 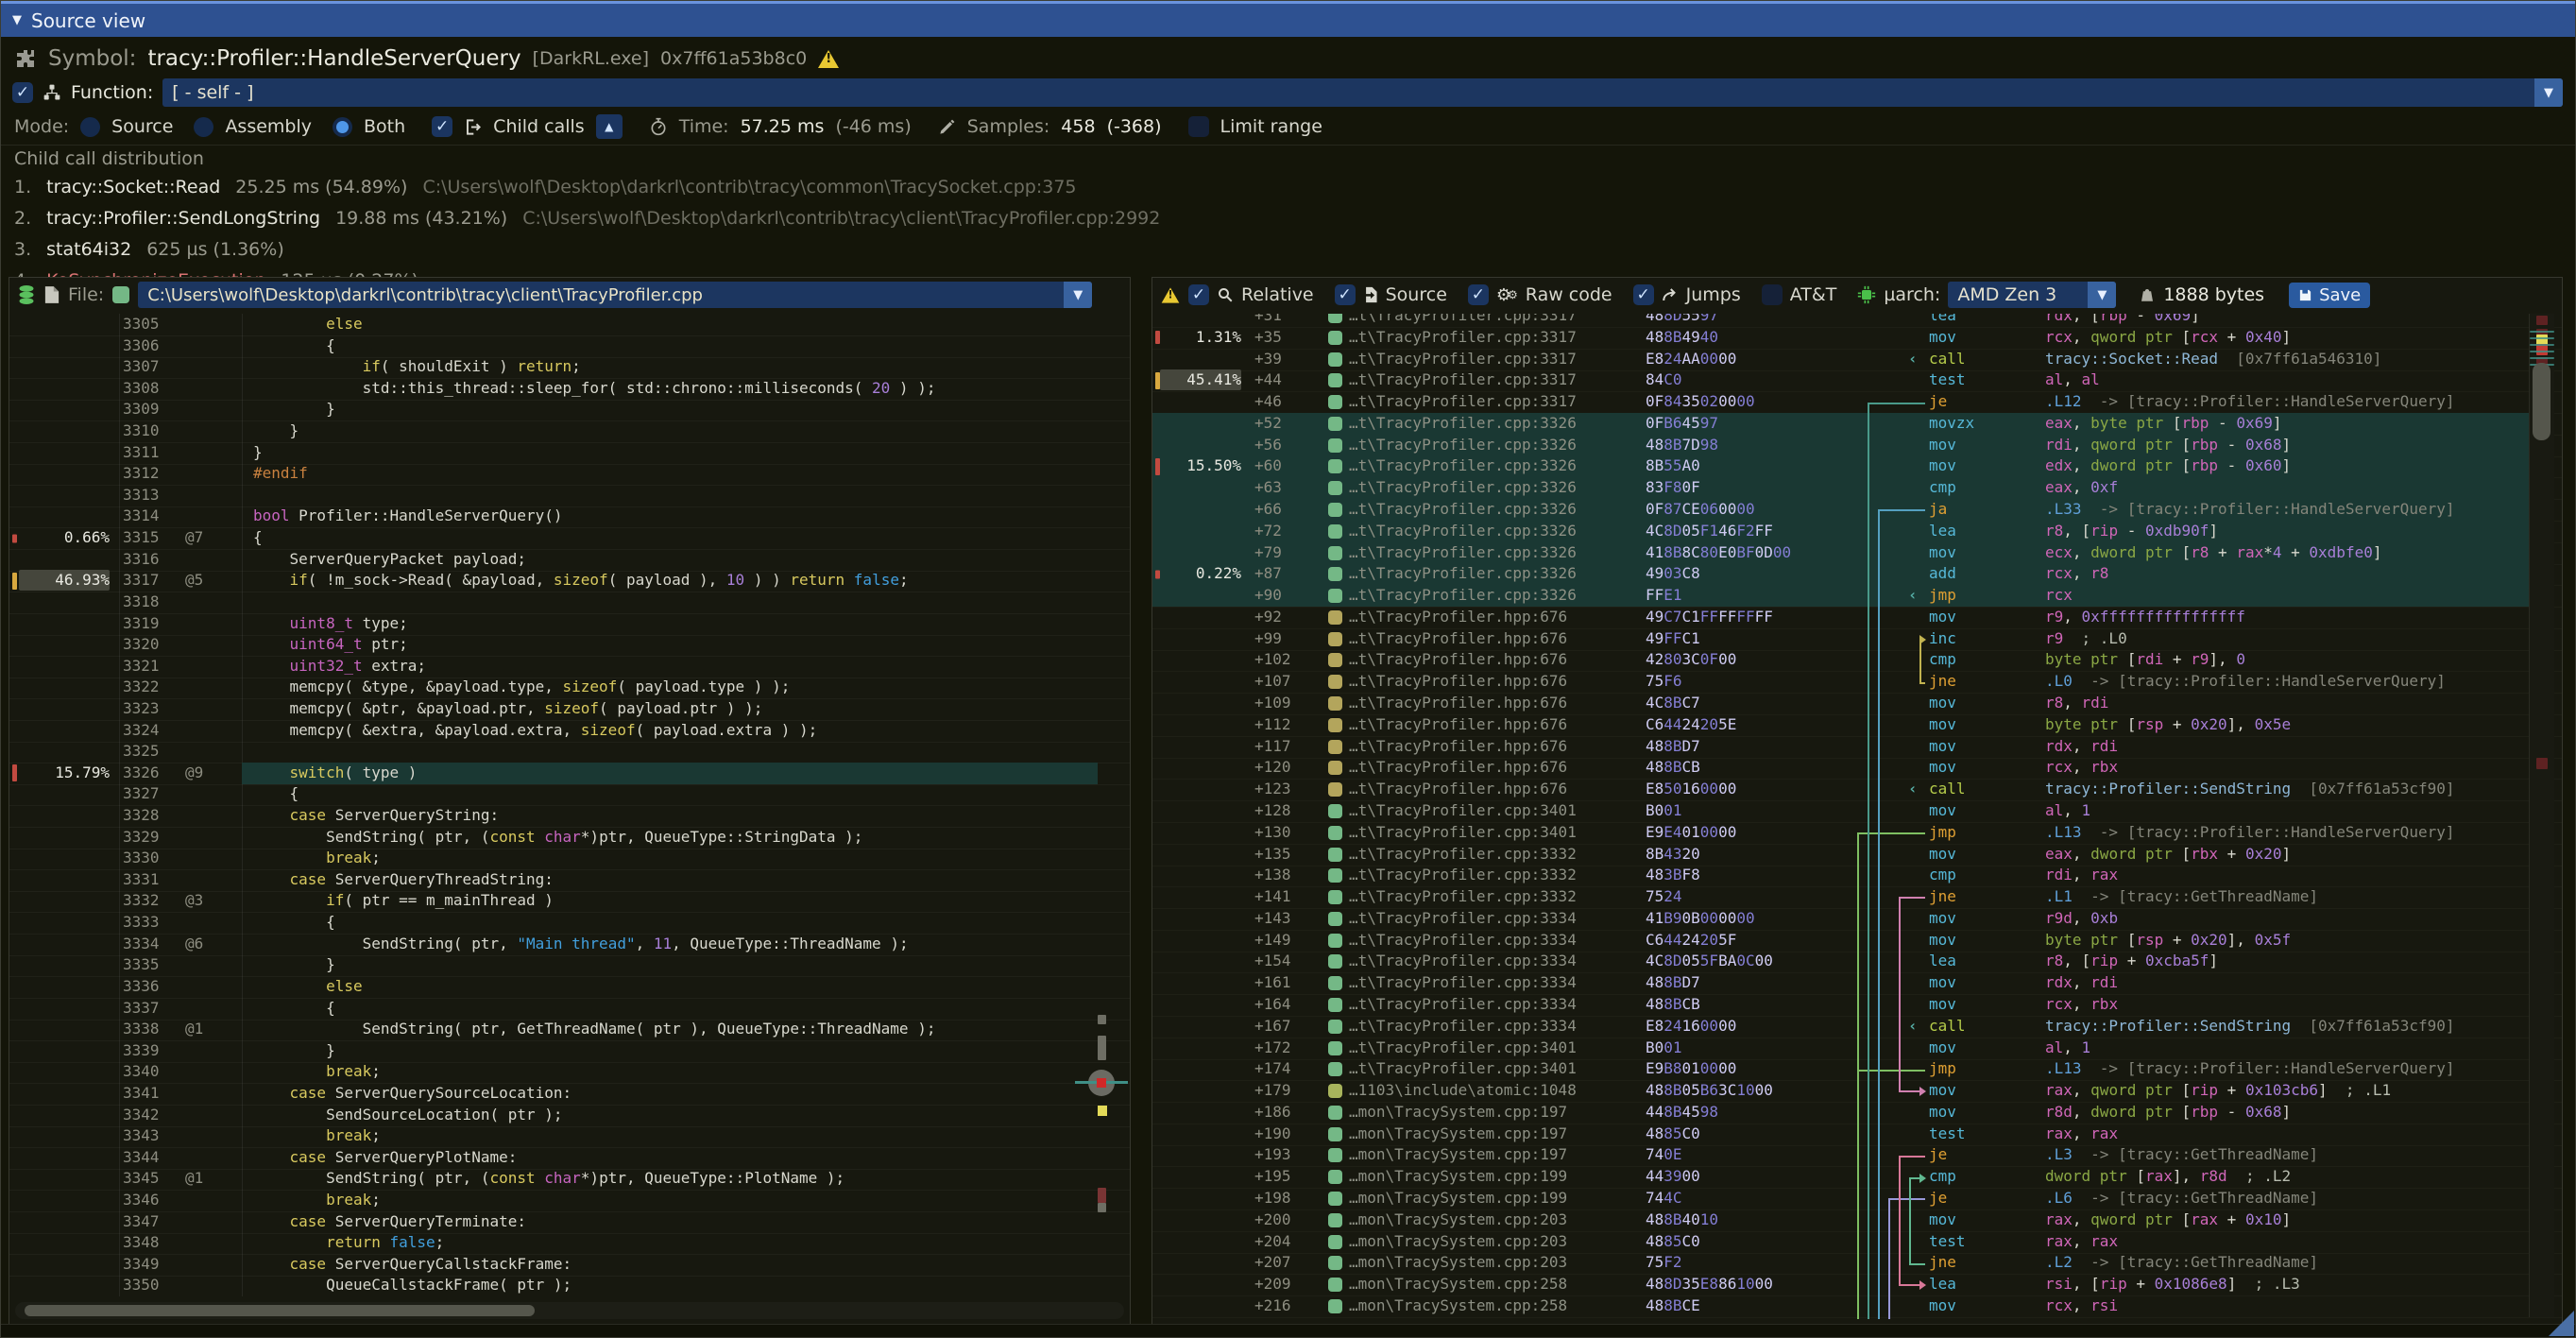 What do you see at coordinates (90, 127) in the screenshot?
I see `radio-source` at bounding box center [90, 127].